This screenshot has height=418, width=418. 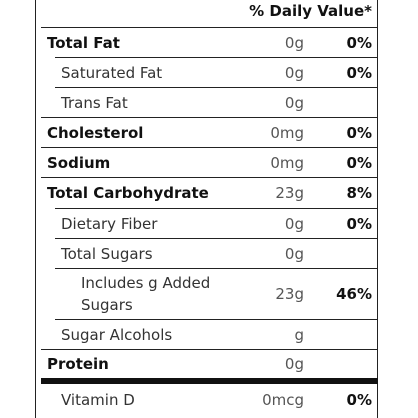 I want to click on nutrient: Vitamin D, so click(x=98, y=400).